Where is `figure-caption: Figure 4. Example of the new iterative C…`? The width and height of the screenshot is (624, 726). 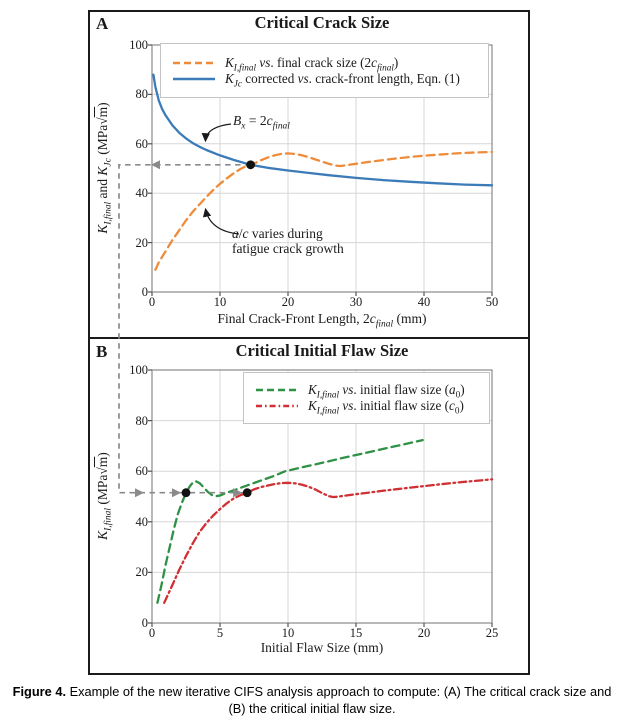 figure-caption: Figure 4. Example of the new iterative C… is located at coordinates (312, 700).